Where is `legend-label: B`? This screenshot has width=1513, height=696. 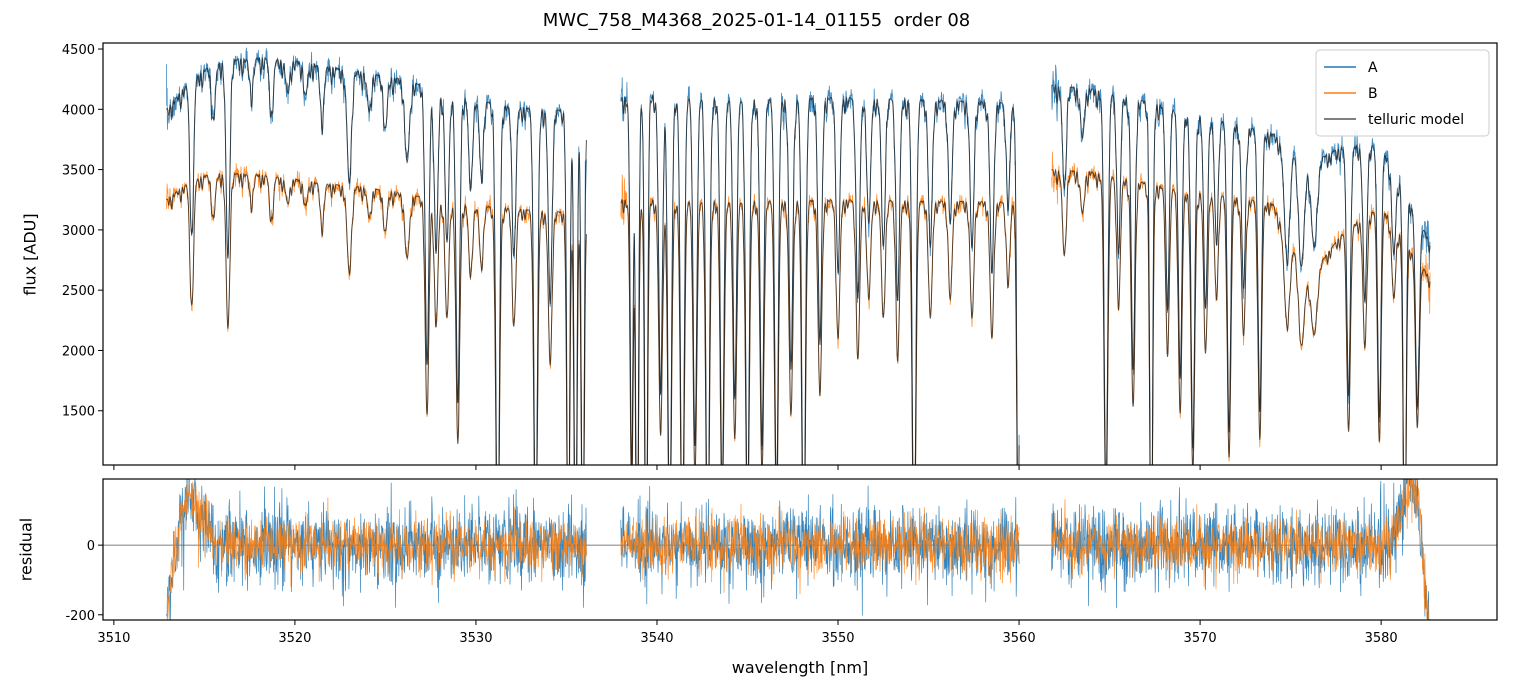
legend-label: B is located at coordinates (1373, 94).